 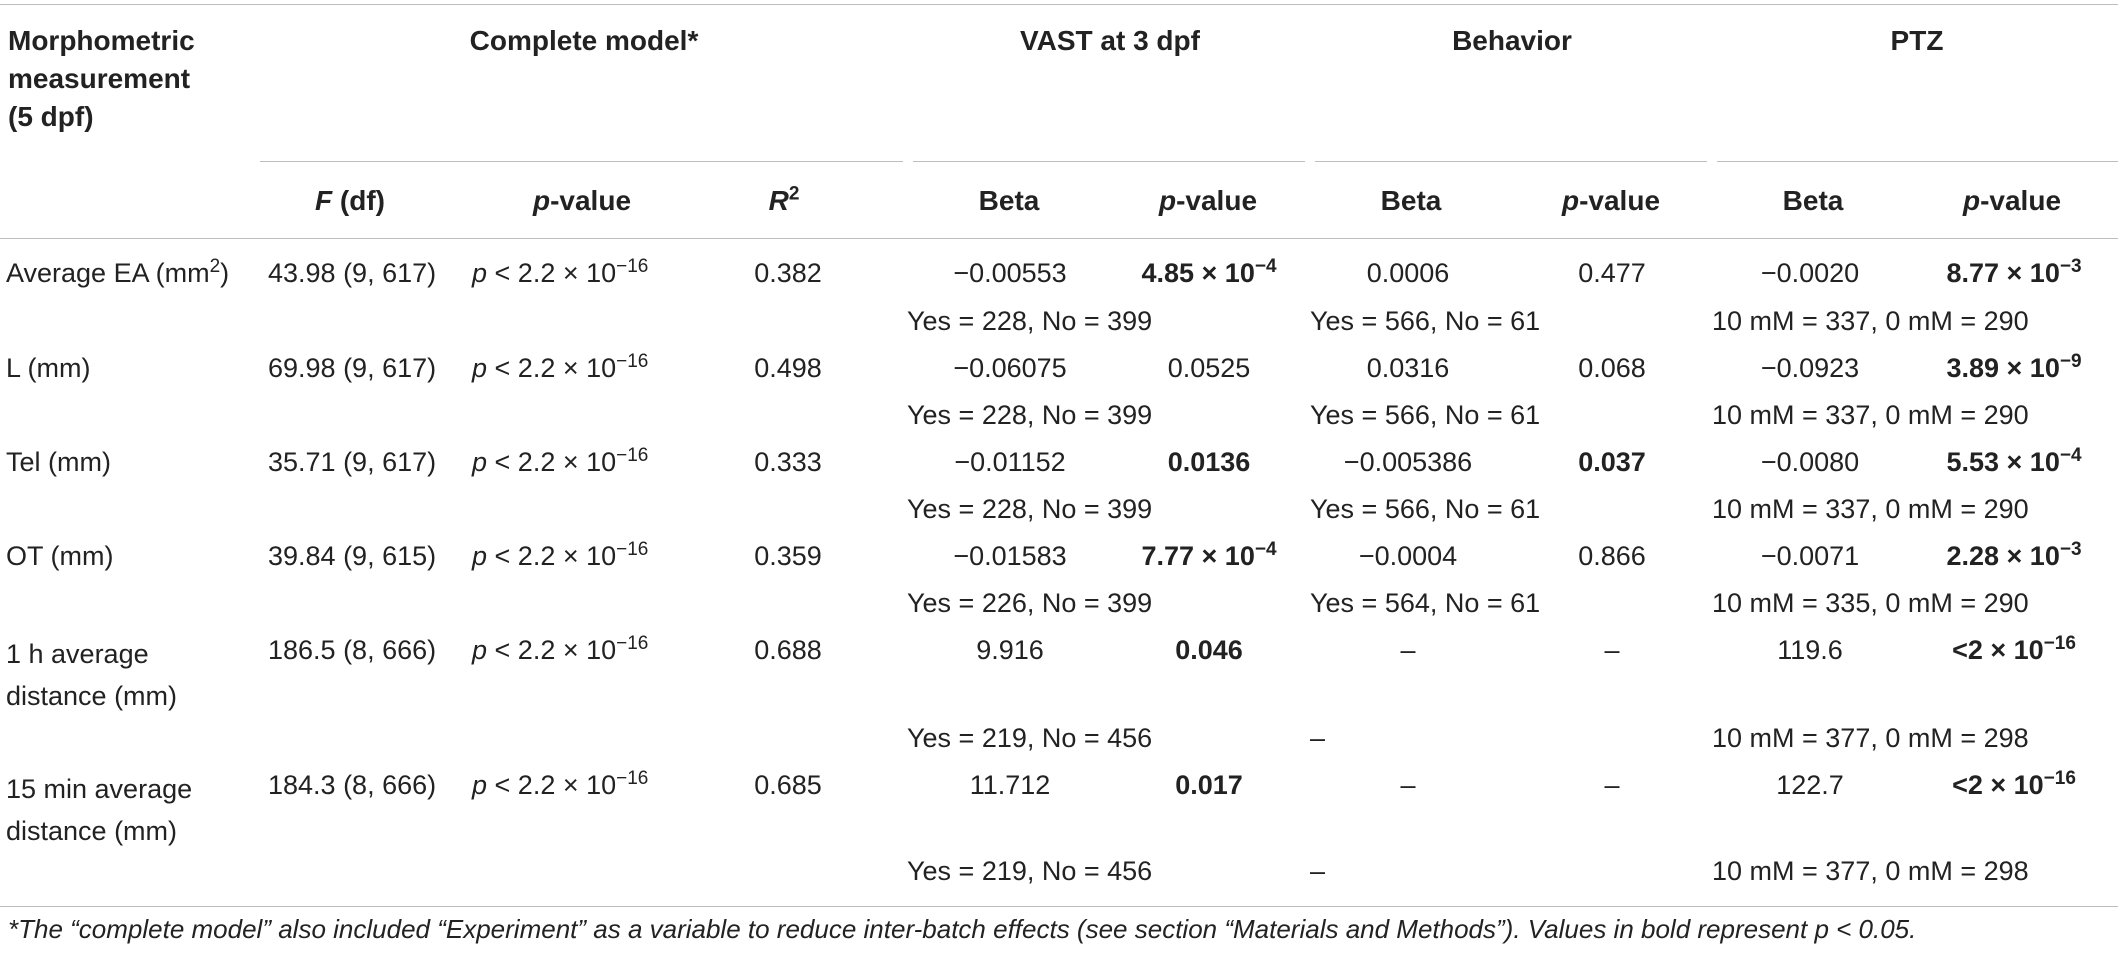 What do you see at coordinates (552, 785) in the screenshot?
I see `row-5-p-model-text: < 2.2 × 10` at bounding box center [552, 785].